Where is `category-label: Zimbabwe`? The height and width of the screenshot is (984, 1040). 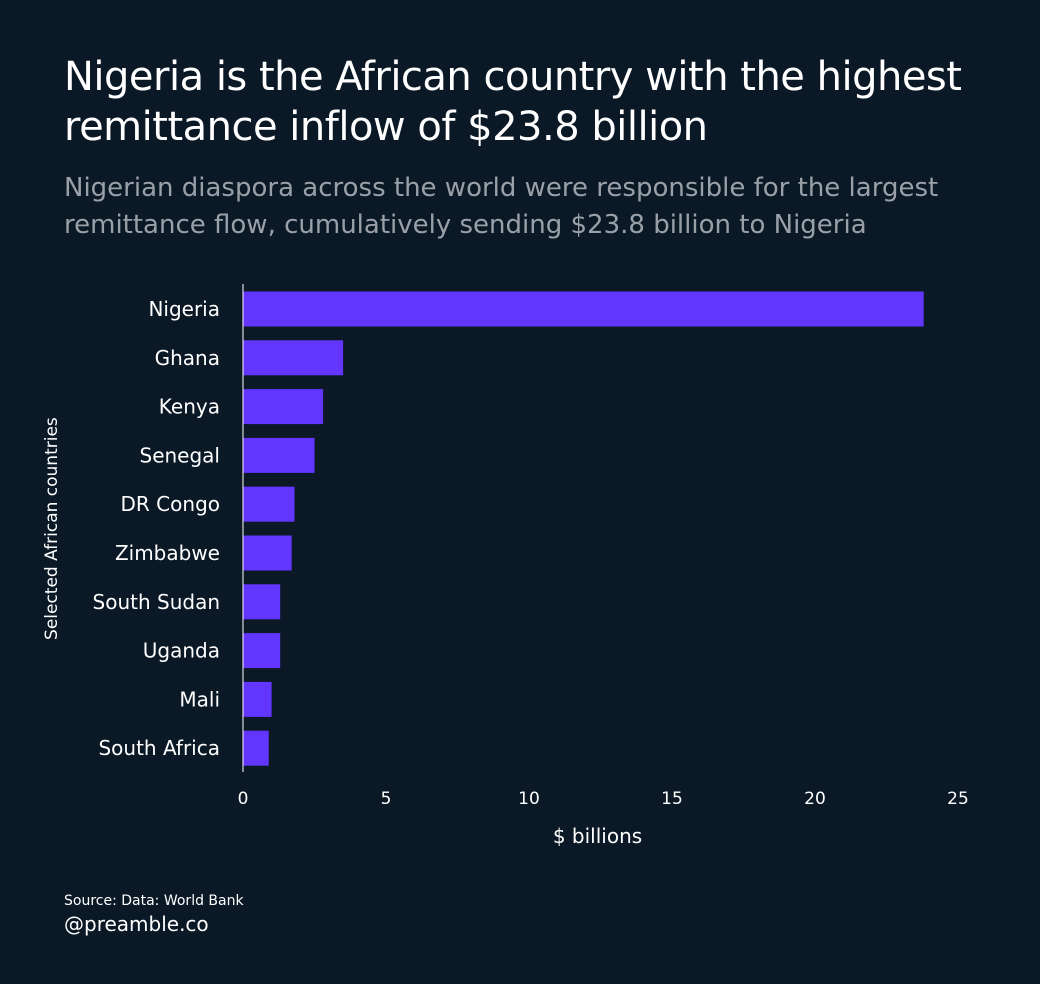
category-label: Zimbabwe is located at coordinates (167, 553).